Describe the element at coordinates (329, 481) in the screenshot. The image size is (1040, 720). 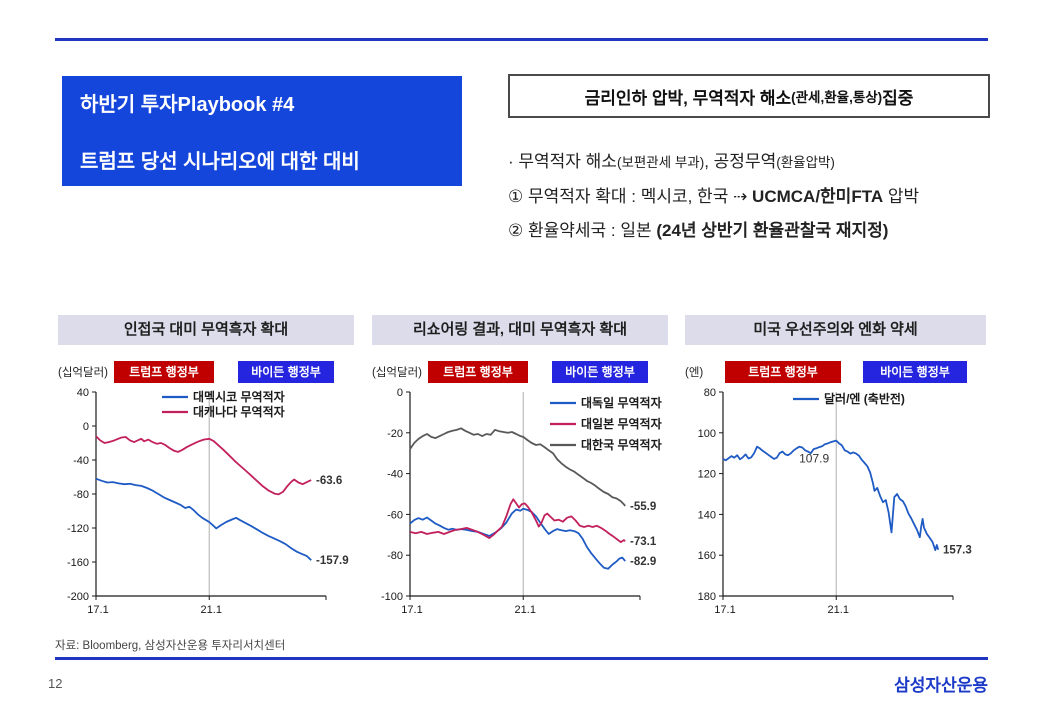
I see `series-end-value: -63.6` at that location.